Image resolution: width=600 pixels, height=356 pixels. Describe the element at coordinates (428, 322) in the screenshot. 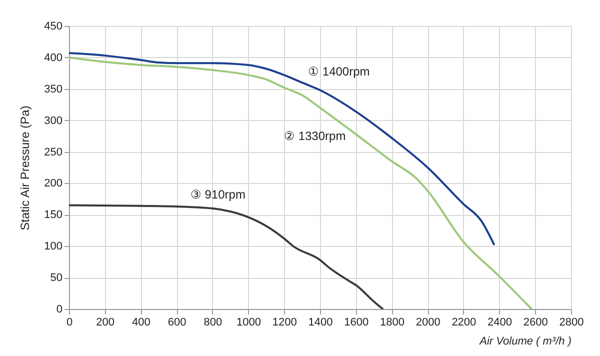

I see `x-tick-label: 2000` at that location.